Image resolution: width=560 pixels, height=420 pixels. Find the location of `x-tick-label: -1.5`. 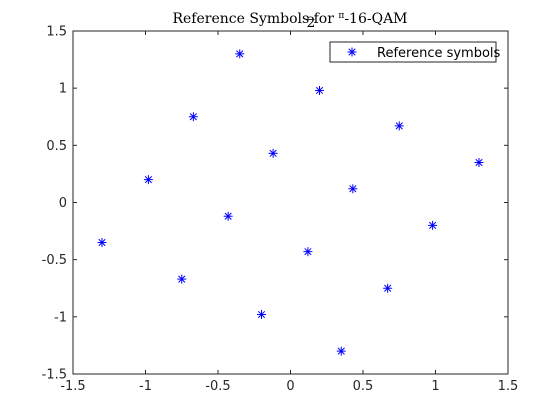

x-tick-label: -1.5 is located at coordinates (72, 386).